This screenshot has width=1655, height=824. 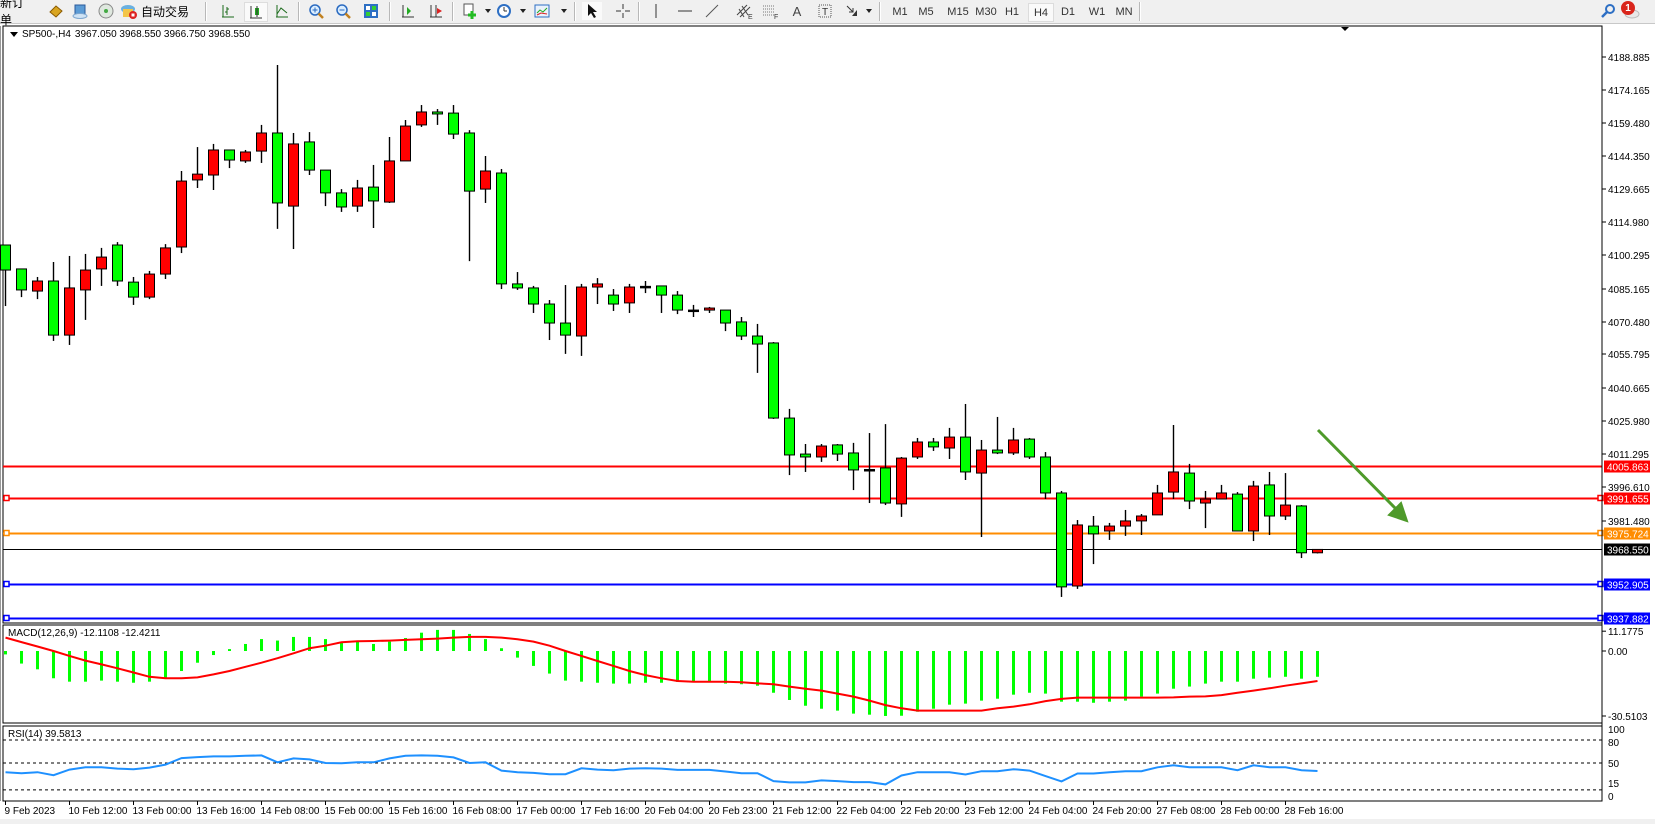 What do you see at coordinates (1629, 290) in the screenshot?
I see `price-tick-label: 4085.165` at bounding box center [1629, 290].